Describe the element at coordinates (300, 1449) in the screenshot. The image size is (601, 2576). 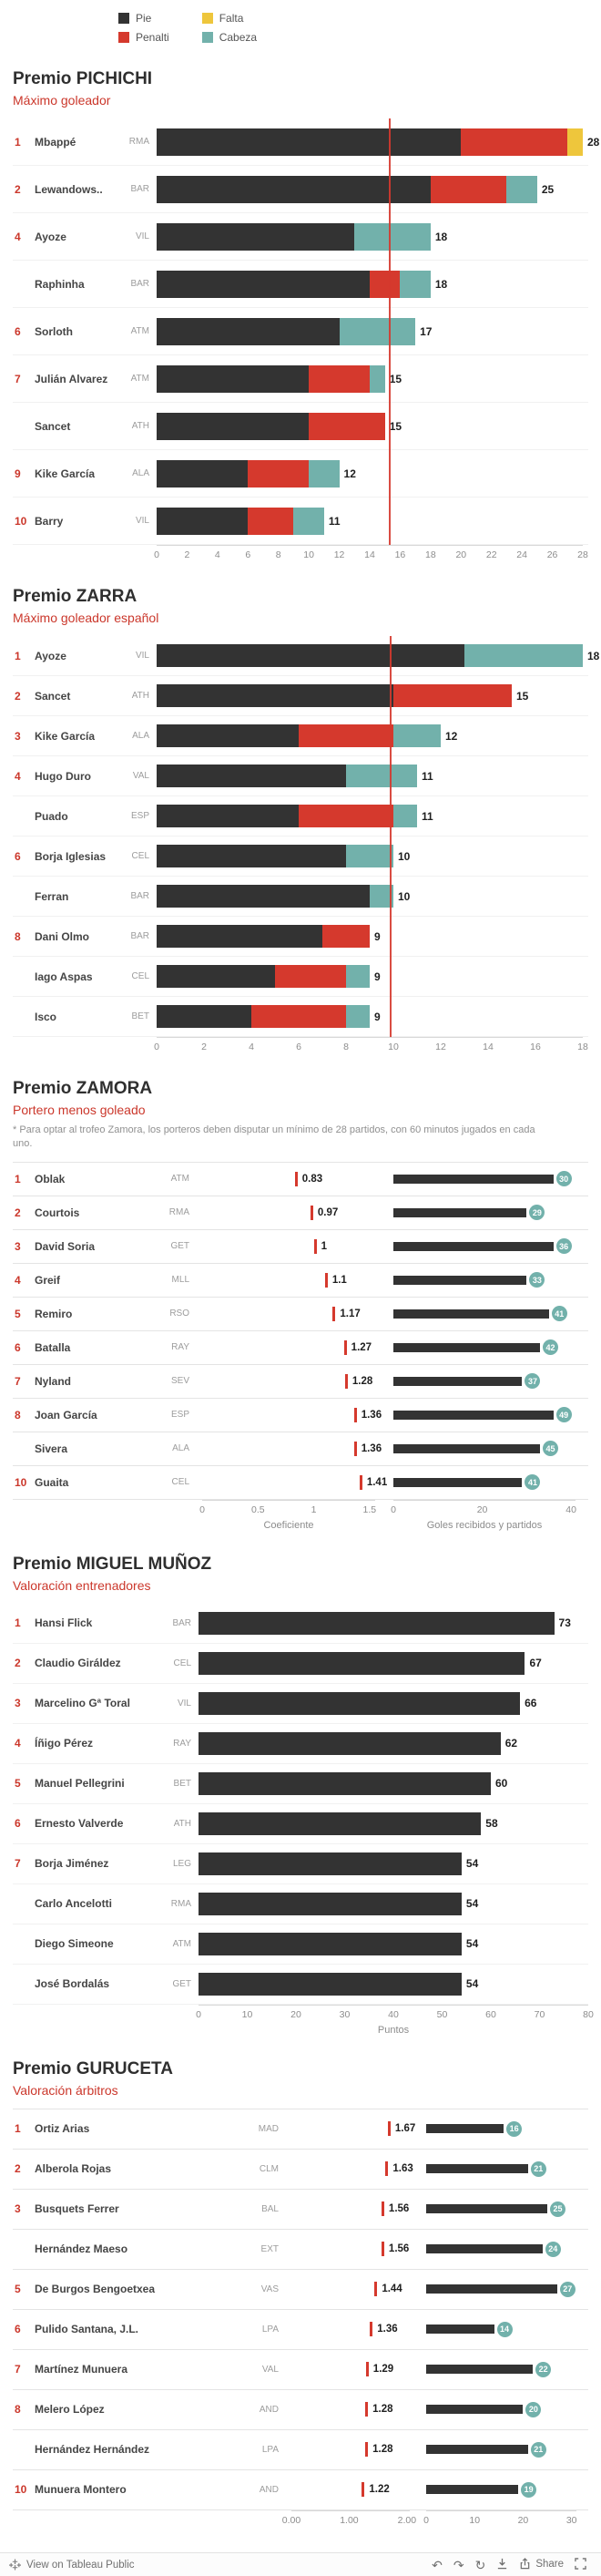
I see `goalkeeper-row: Sivera ALA 1.36 45` at that location.